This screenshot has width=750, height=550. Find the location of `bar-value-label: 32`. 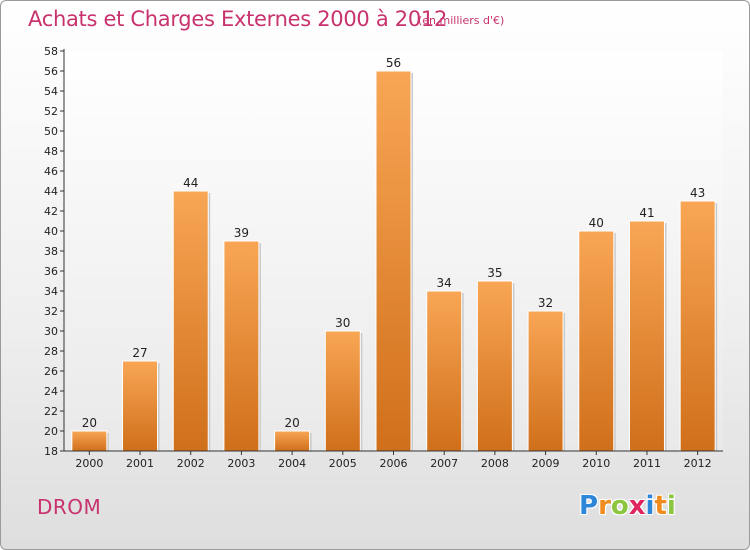

bar-value-label: 32 is located at coordinates (545, 303).